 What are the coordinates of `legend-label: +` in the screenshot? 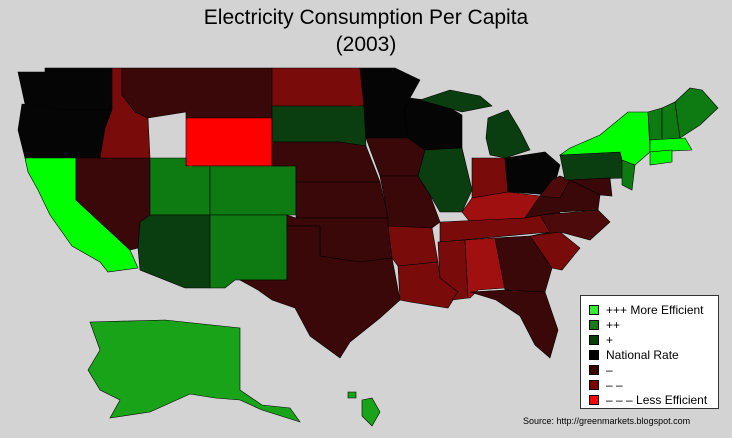 It's located at (610, 339).